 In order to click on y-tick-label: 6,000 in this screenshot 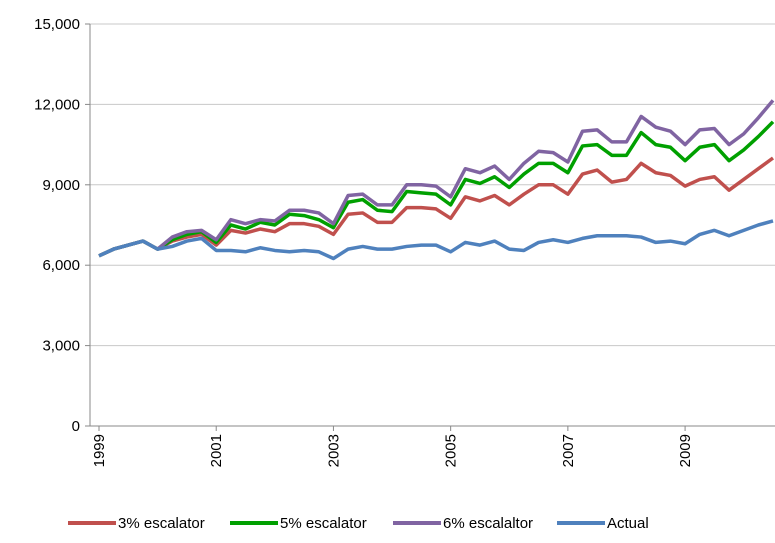, I will do `click(61, 265)`.